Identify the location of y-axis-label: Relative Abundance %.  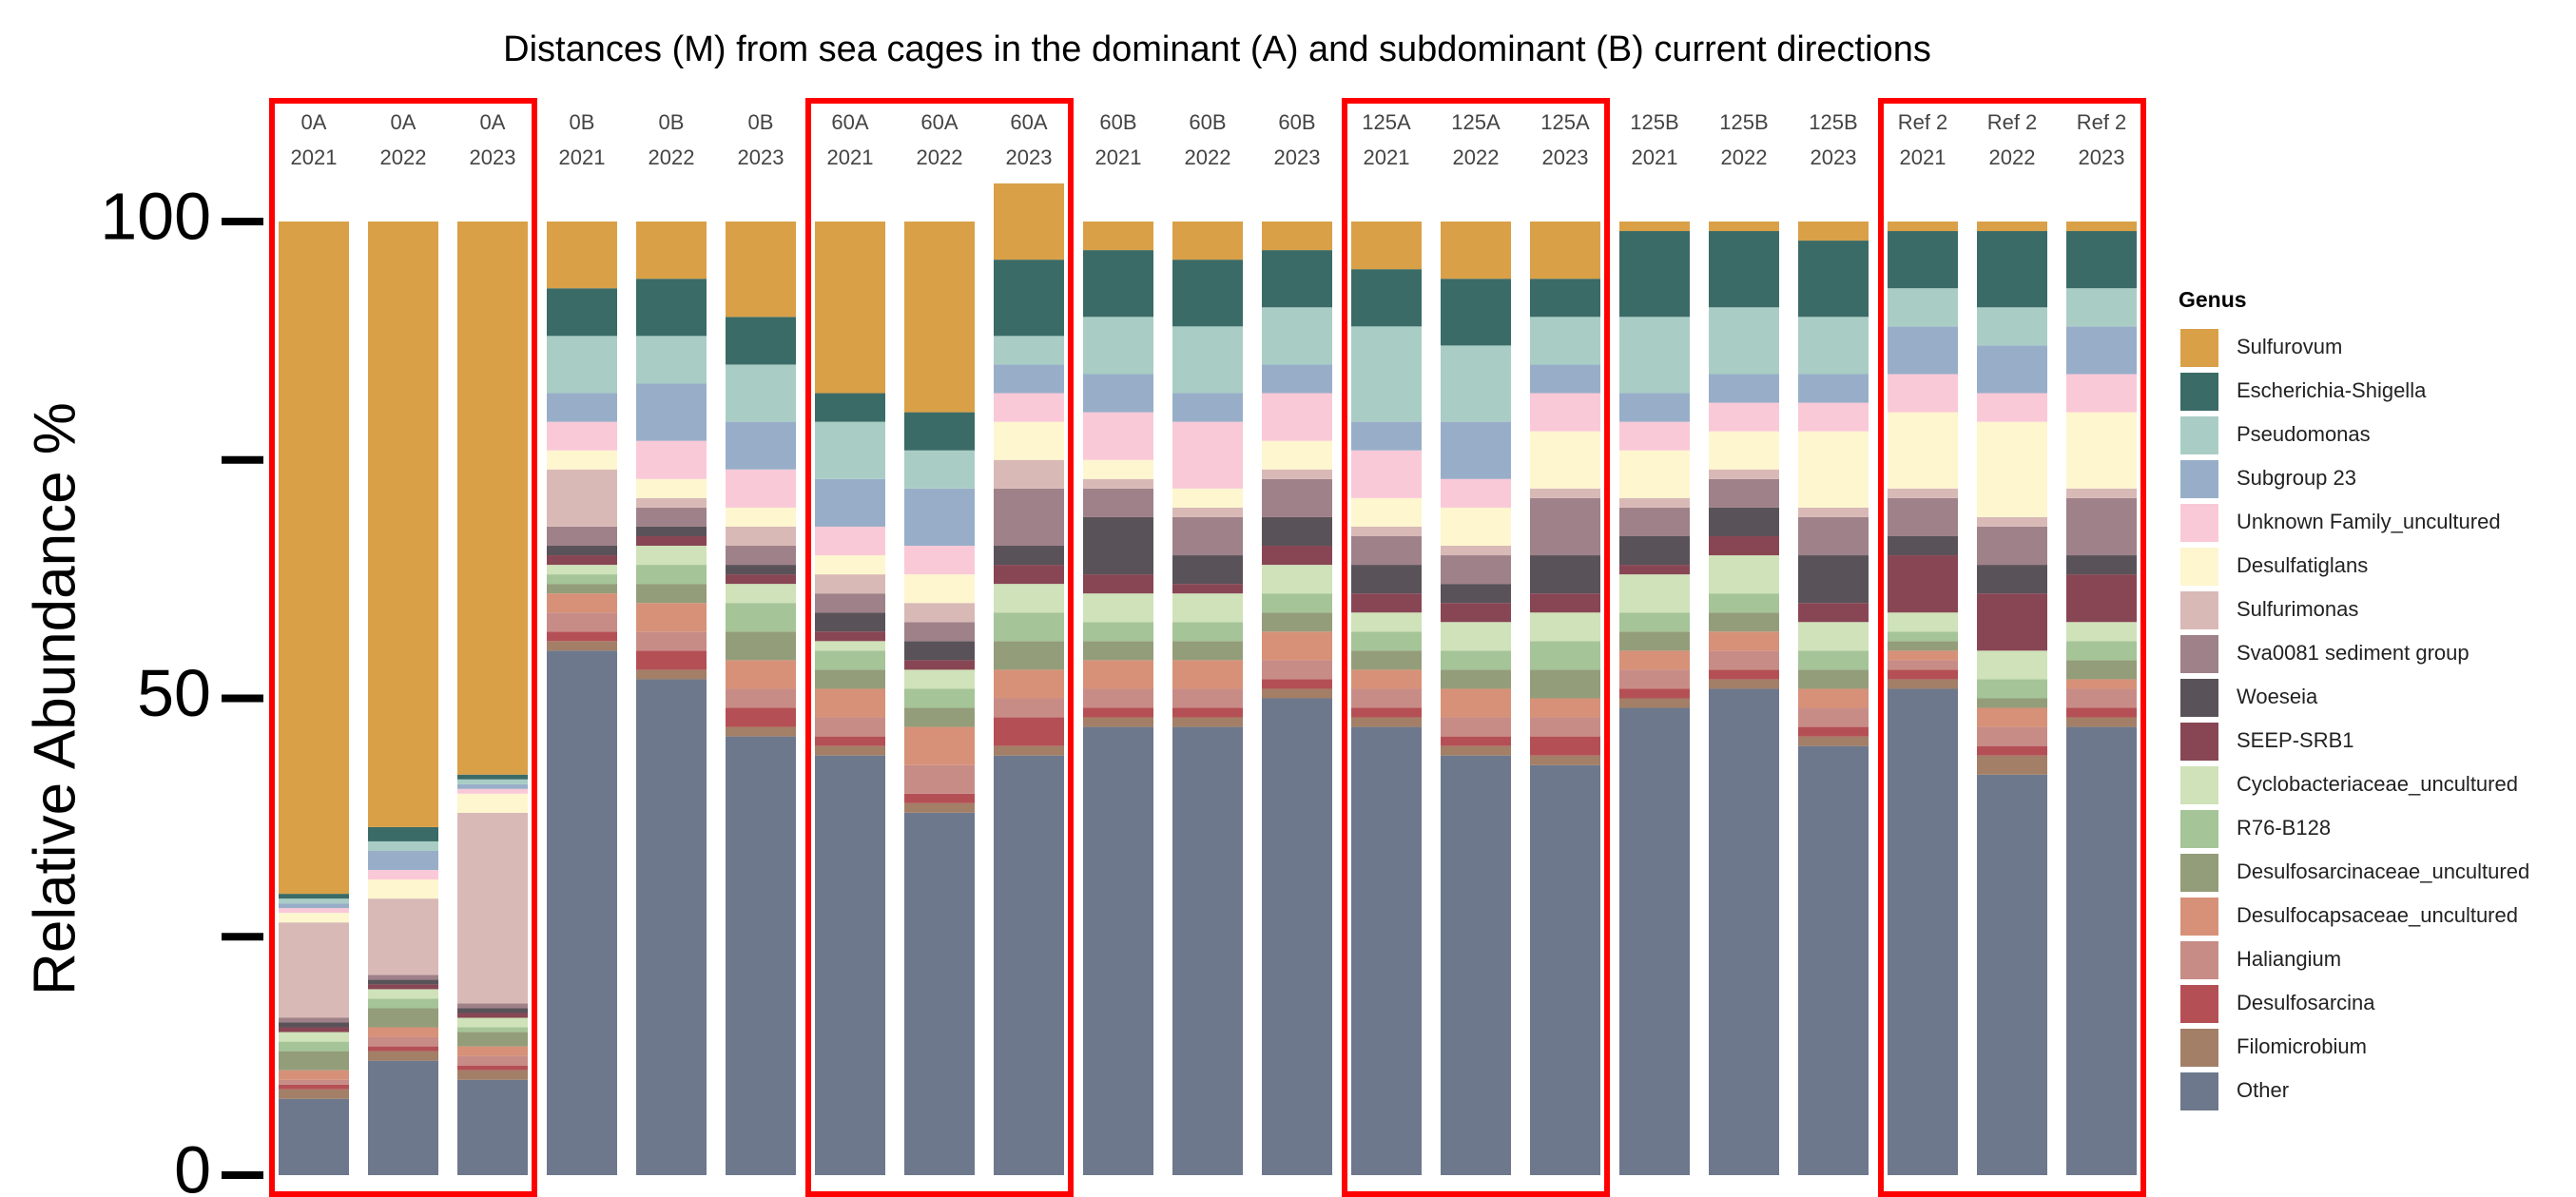
(54, 699).